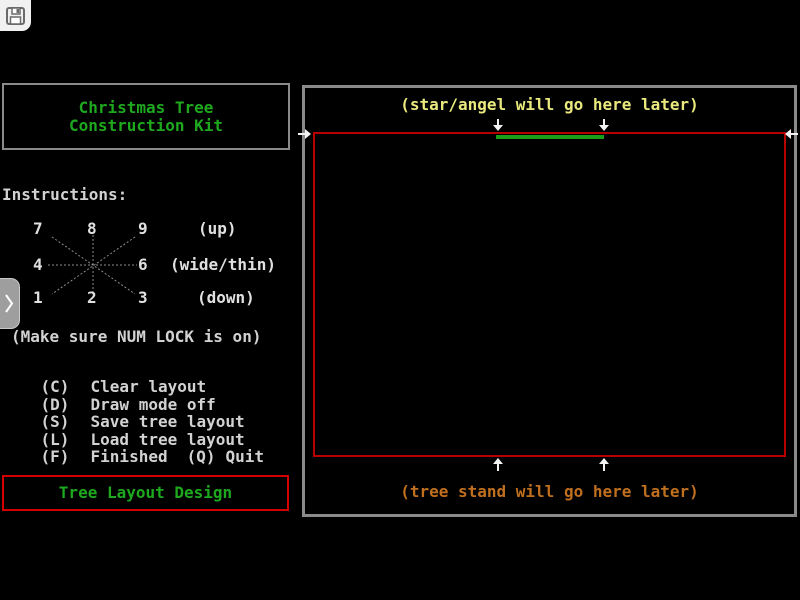  I want to click on left-arrow-icon, so click(791, 134).